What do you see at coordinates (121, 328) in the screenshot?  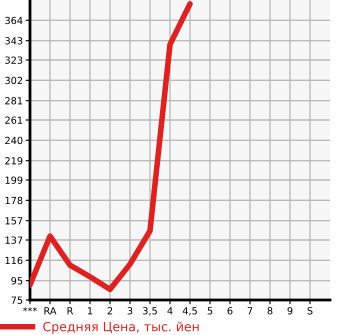 I see `legend-label: Средняя Цена, тыс. йен` at bounding box center [121, 328].